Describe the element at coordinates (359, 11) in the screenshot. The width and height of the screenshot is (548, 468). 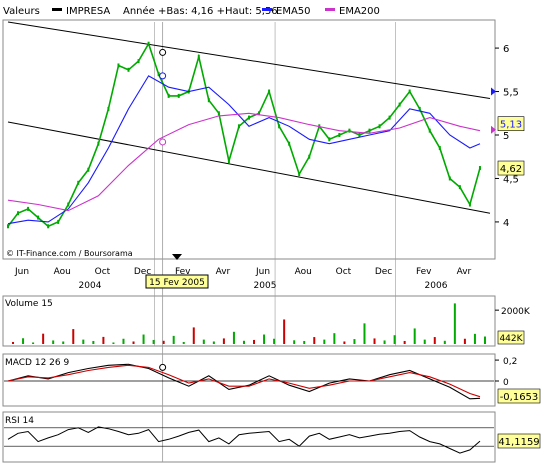
I see `ema200-legend: EMA200` at that location.